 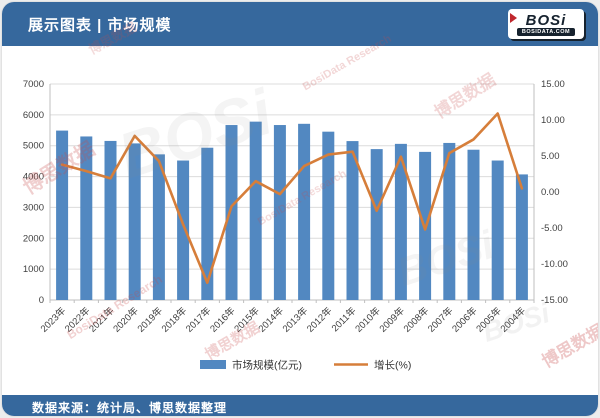 What do you see at coordinates (473, 224) in the screenshot?
I see `bar-2006年` at bounding box center [473, 224].